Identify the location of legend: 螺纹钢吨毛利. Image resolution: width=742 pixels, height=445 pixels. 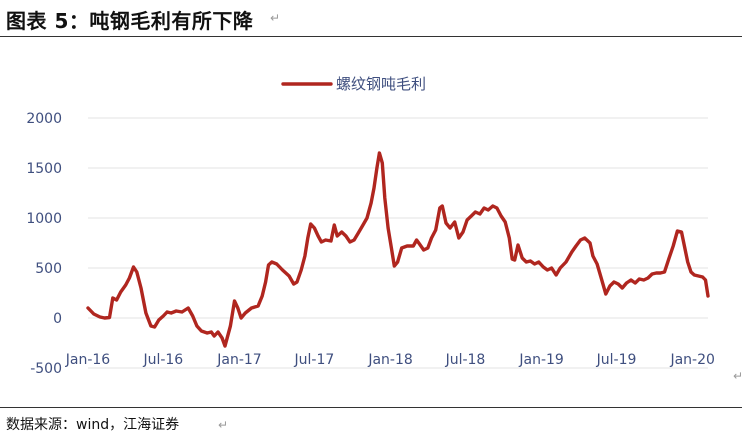
(353, 84).